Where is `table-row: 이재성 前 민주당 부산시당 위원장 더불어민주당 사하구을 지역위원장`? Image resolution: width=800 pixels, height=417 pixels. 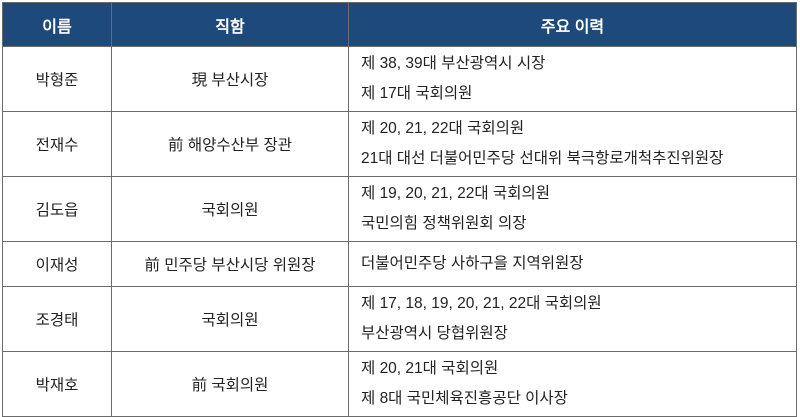 table-row: 이재성 前 민주당 부산시당 위원장 더불어민주당 사하구을 지역위원장 is located at coordinates (399, 264).